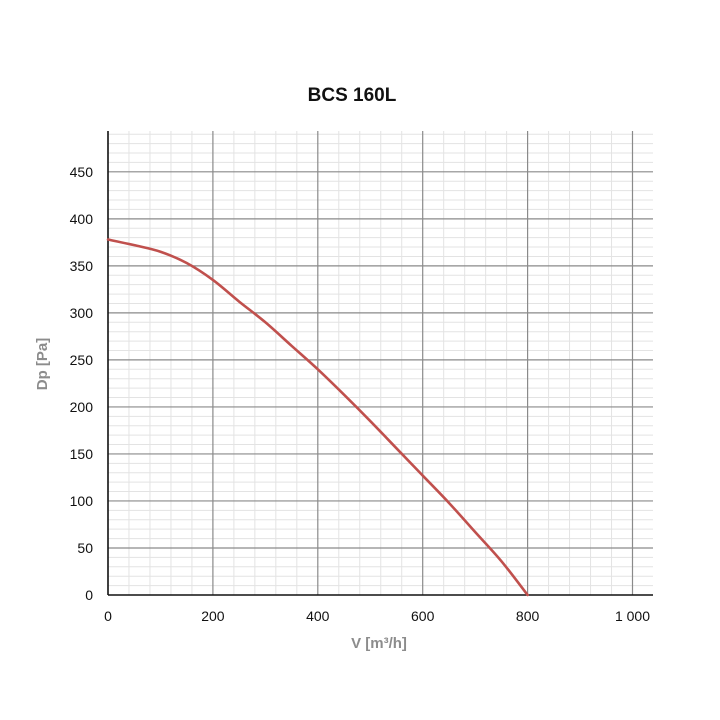 This screenshot has height=720, width=720. Describe the element at coordinates (377, 616) in the screenshot. I see `x-tick-labels: 0 200 400 600 800 1 000` at that location.